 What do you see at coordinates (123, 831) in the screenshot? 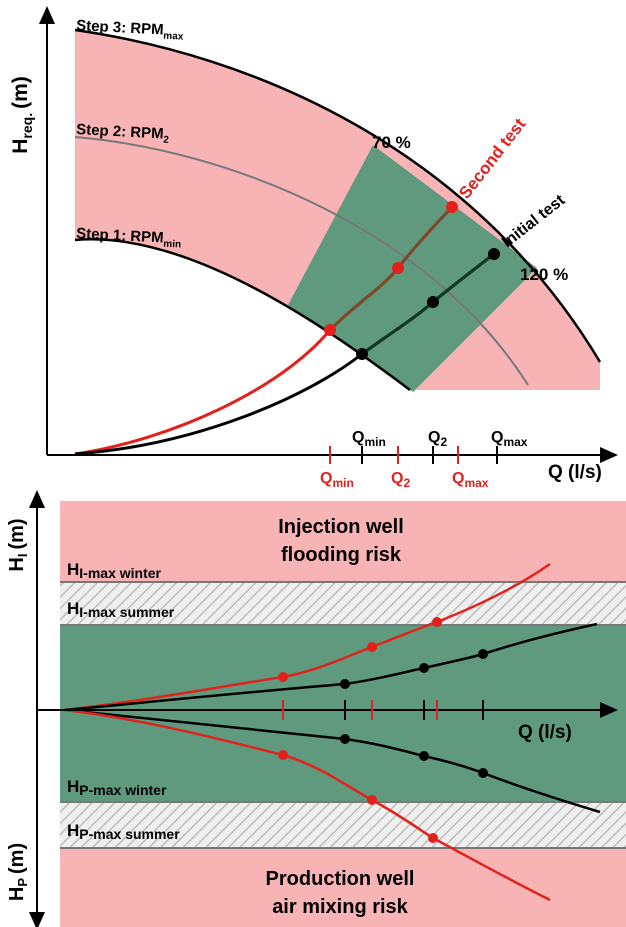
I see `hp-max-summer-label: HP-max summer` at bounding box center [123, 831].